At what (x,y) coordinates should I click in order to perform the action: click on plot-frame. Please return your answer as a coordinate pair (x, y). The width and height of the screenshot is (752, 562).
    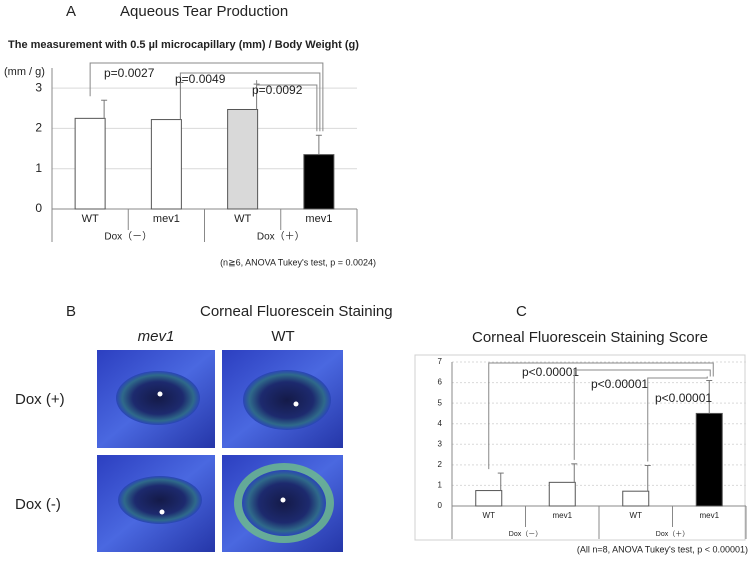
    Looking at the image, I should click on (580, 447).